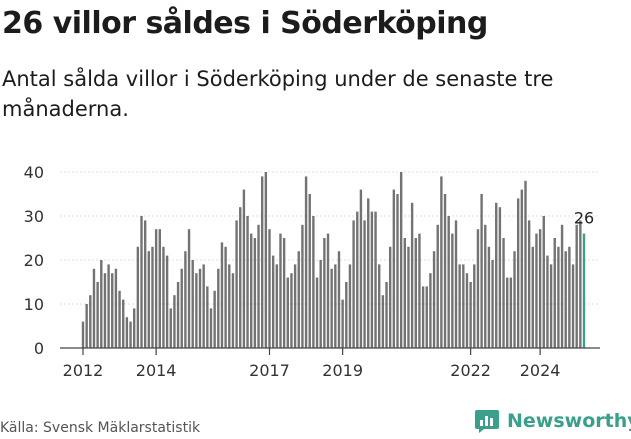  I want to click on x-tick-label: 2014, so click(156, 370).